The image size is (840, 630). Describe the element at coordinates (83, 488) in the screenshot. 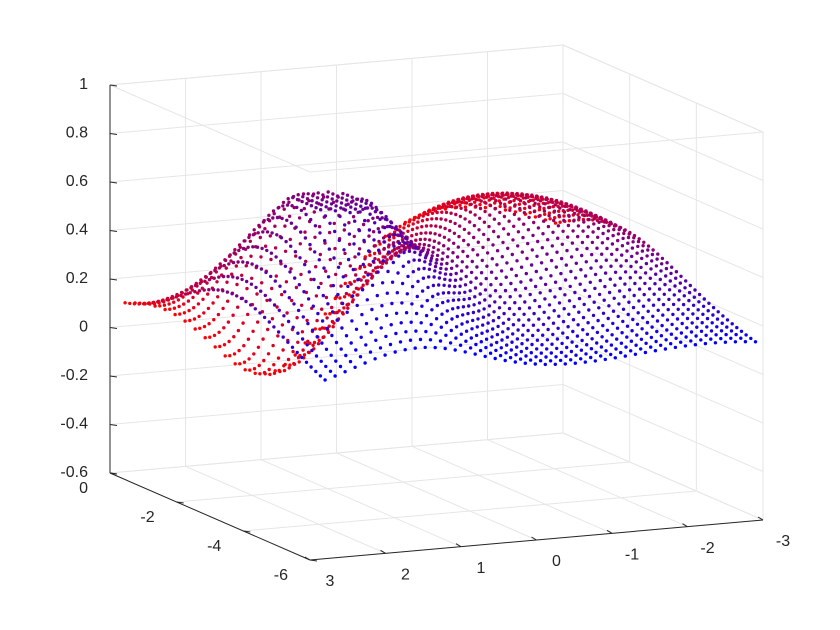

I see `y-tick-label: 0` at that location.